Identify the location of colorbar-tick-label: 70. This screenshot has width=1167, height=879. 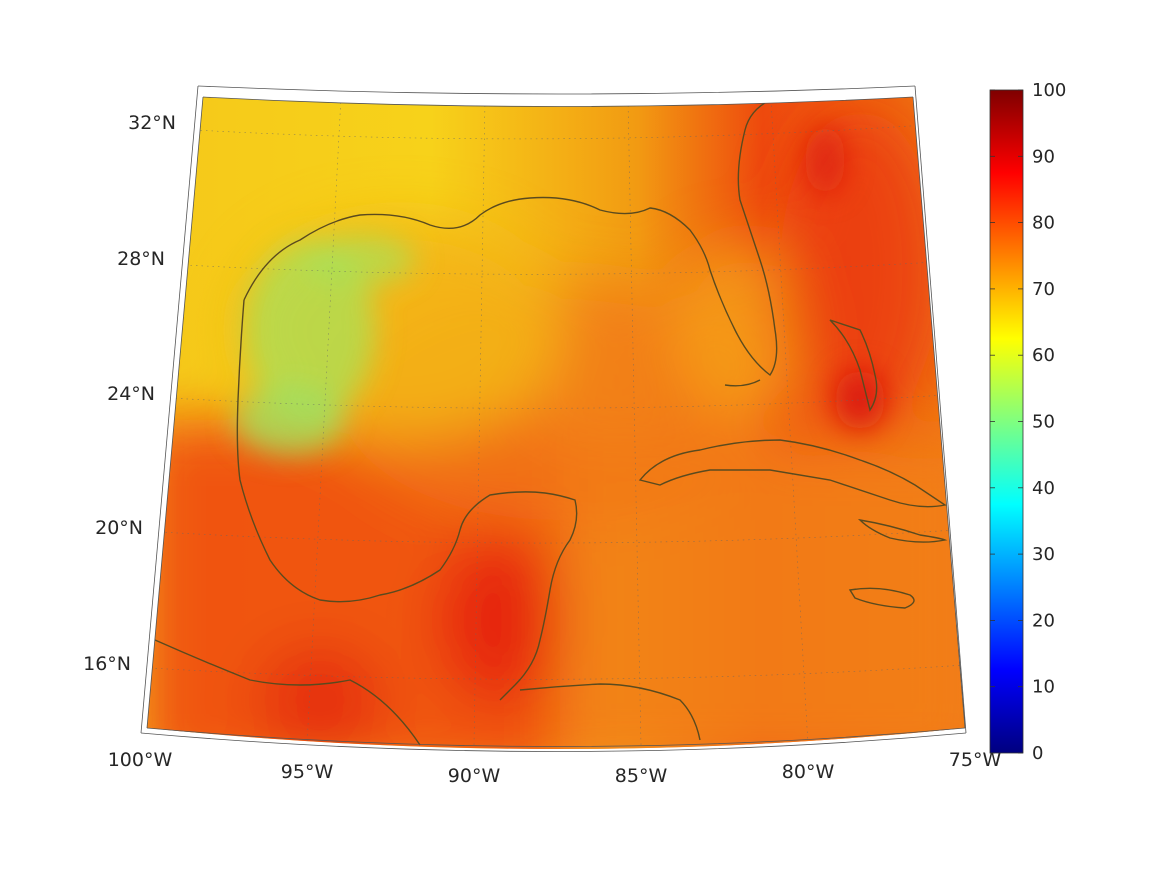
(1043, 289).